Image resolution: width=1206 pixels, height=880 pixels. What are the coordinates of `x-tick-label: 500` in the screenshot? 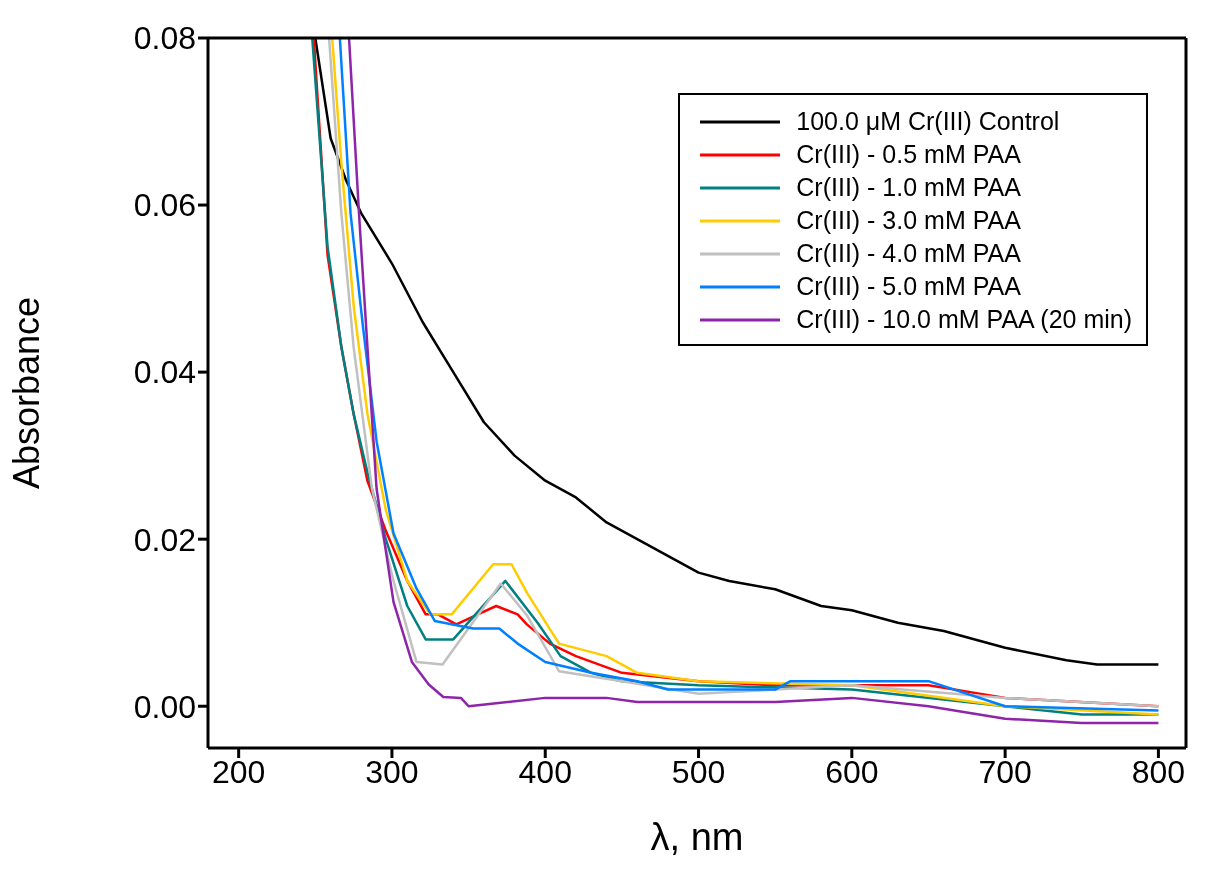 It's located at (698, 771).